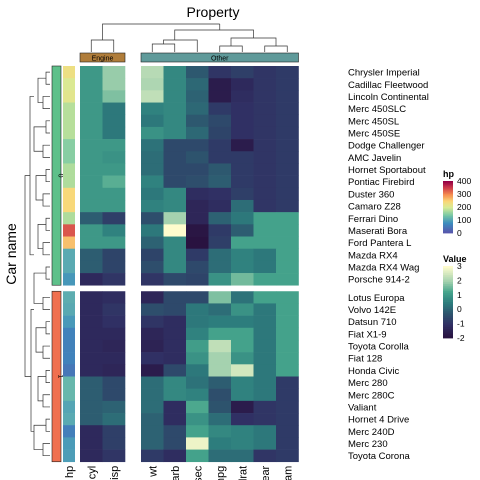 The image size is (480, 480). What do you see at coordinates (11, 254) in the screenshot?
I see `y-axis-title: Car name` at bounding box center [11, 254].